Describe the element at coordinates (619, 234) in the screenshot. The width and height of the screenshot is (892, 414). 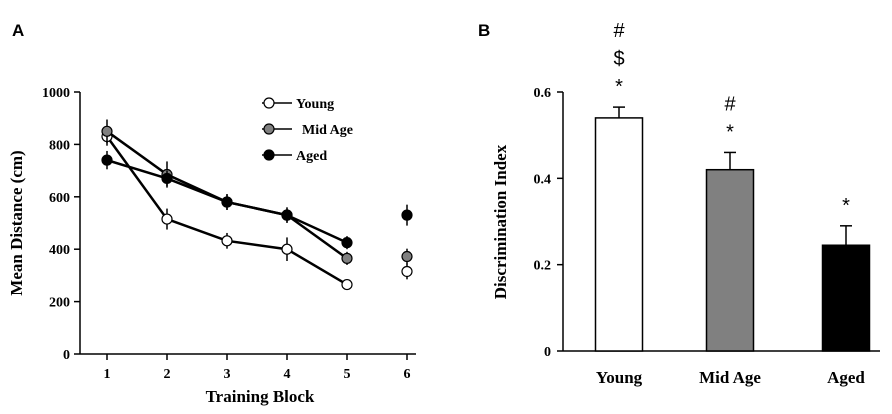
I see `bar-young` at that location.